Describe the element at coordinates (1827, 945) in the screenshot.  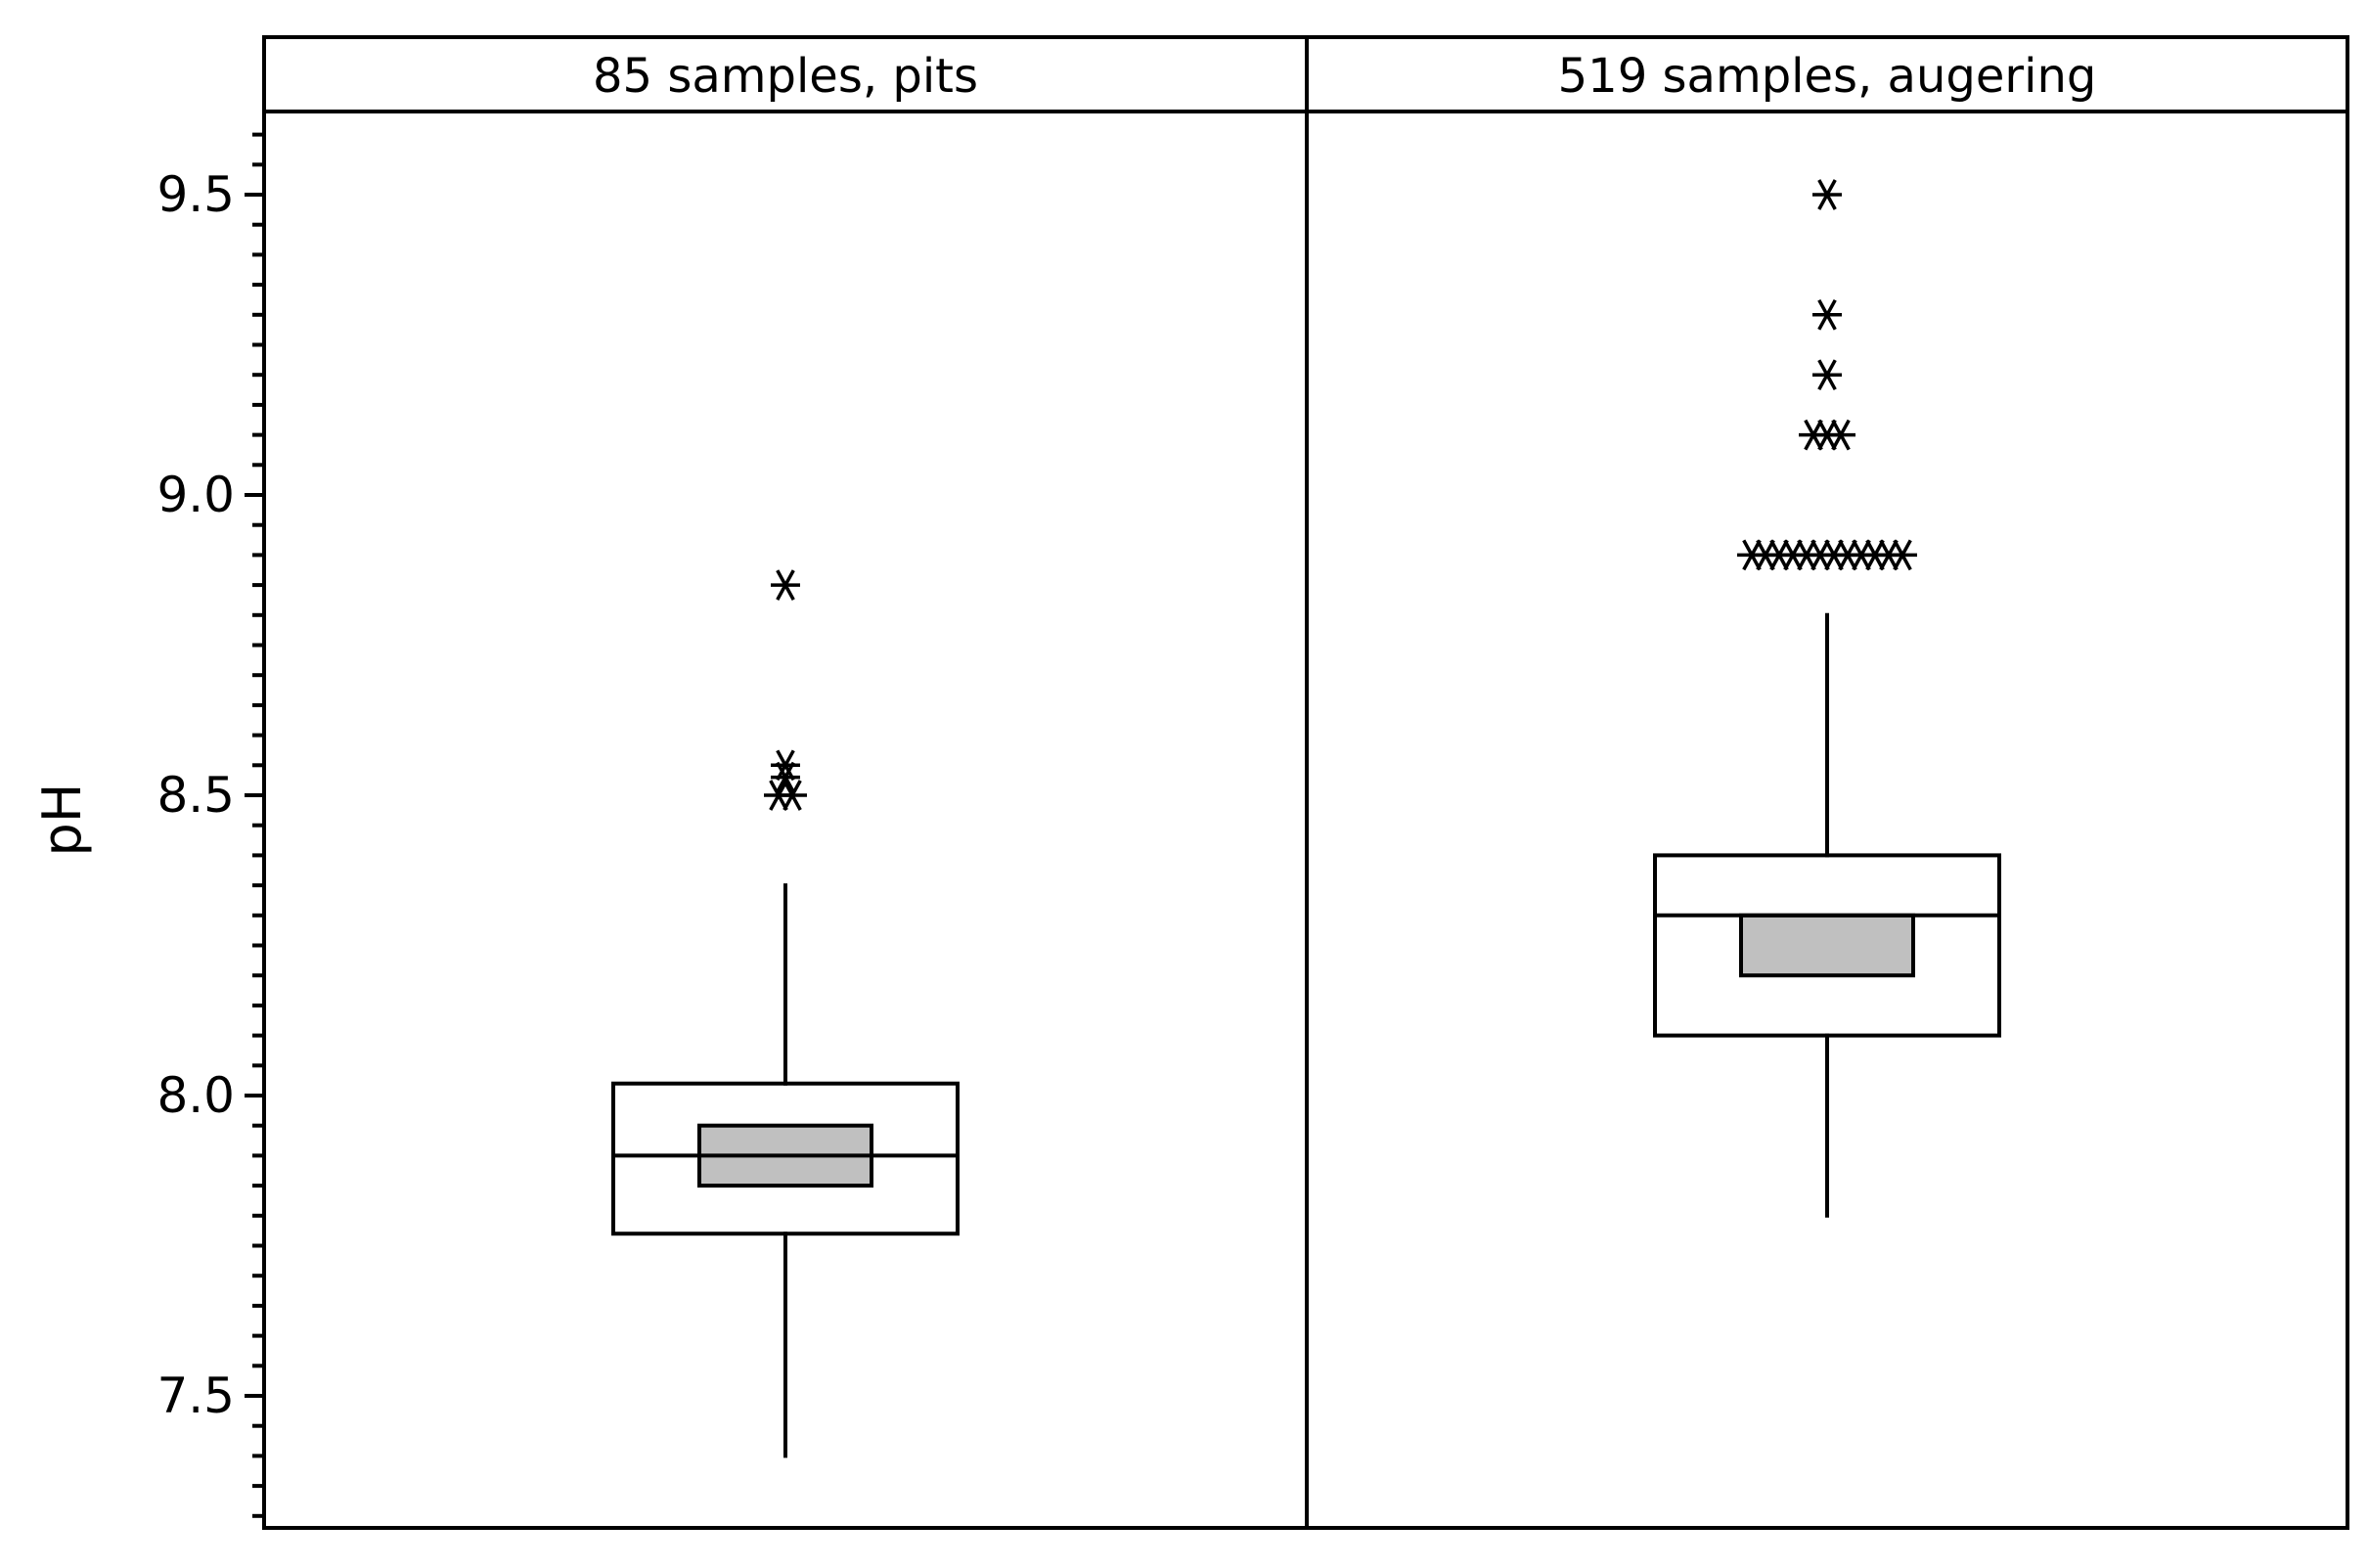
I see `median-ci-box` at that location.